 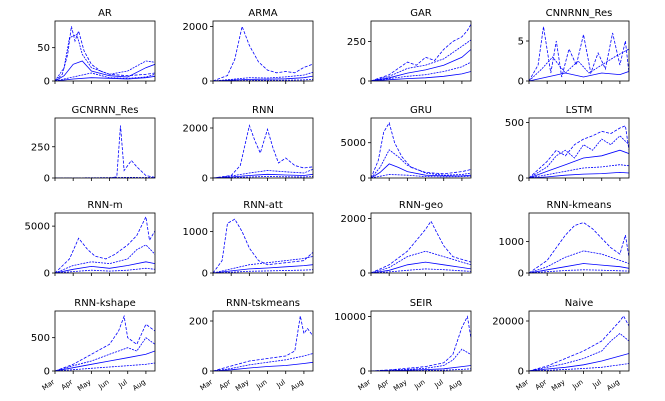 I want to click on subplot-title: GCNRNN_Res, so click(x=105, y=110).